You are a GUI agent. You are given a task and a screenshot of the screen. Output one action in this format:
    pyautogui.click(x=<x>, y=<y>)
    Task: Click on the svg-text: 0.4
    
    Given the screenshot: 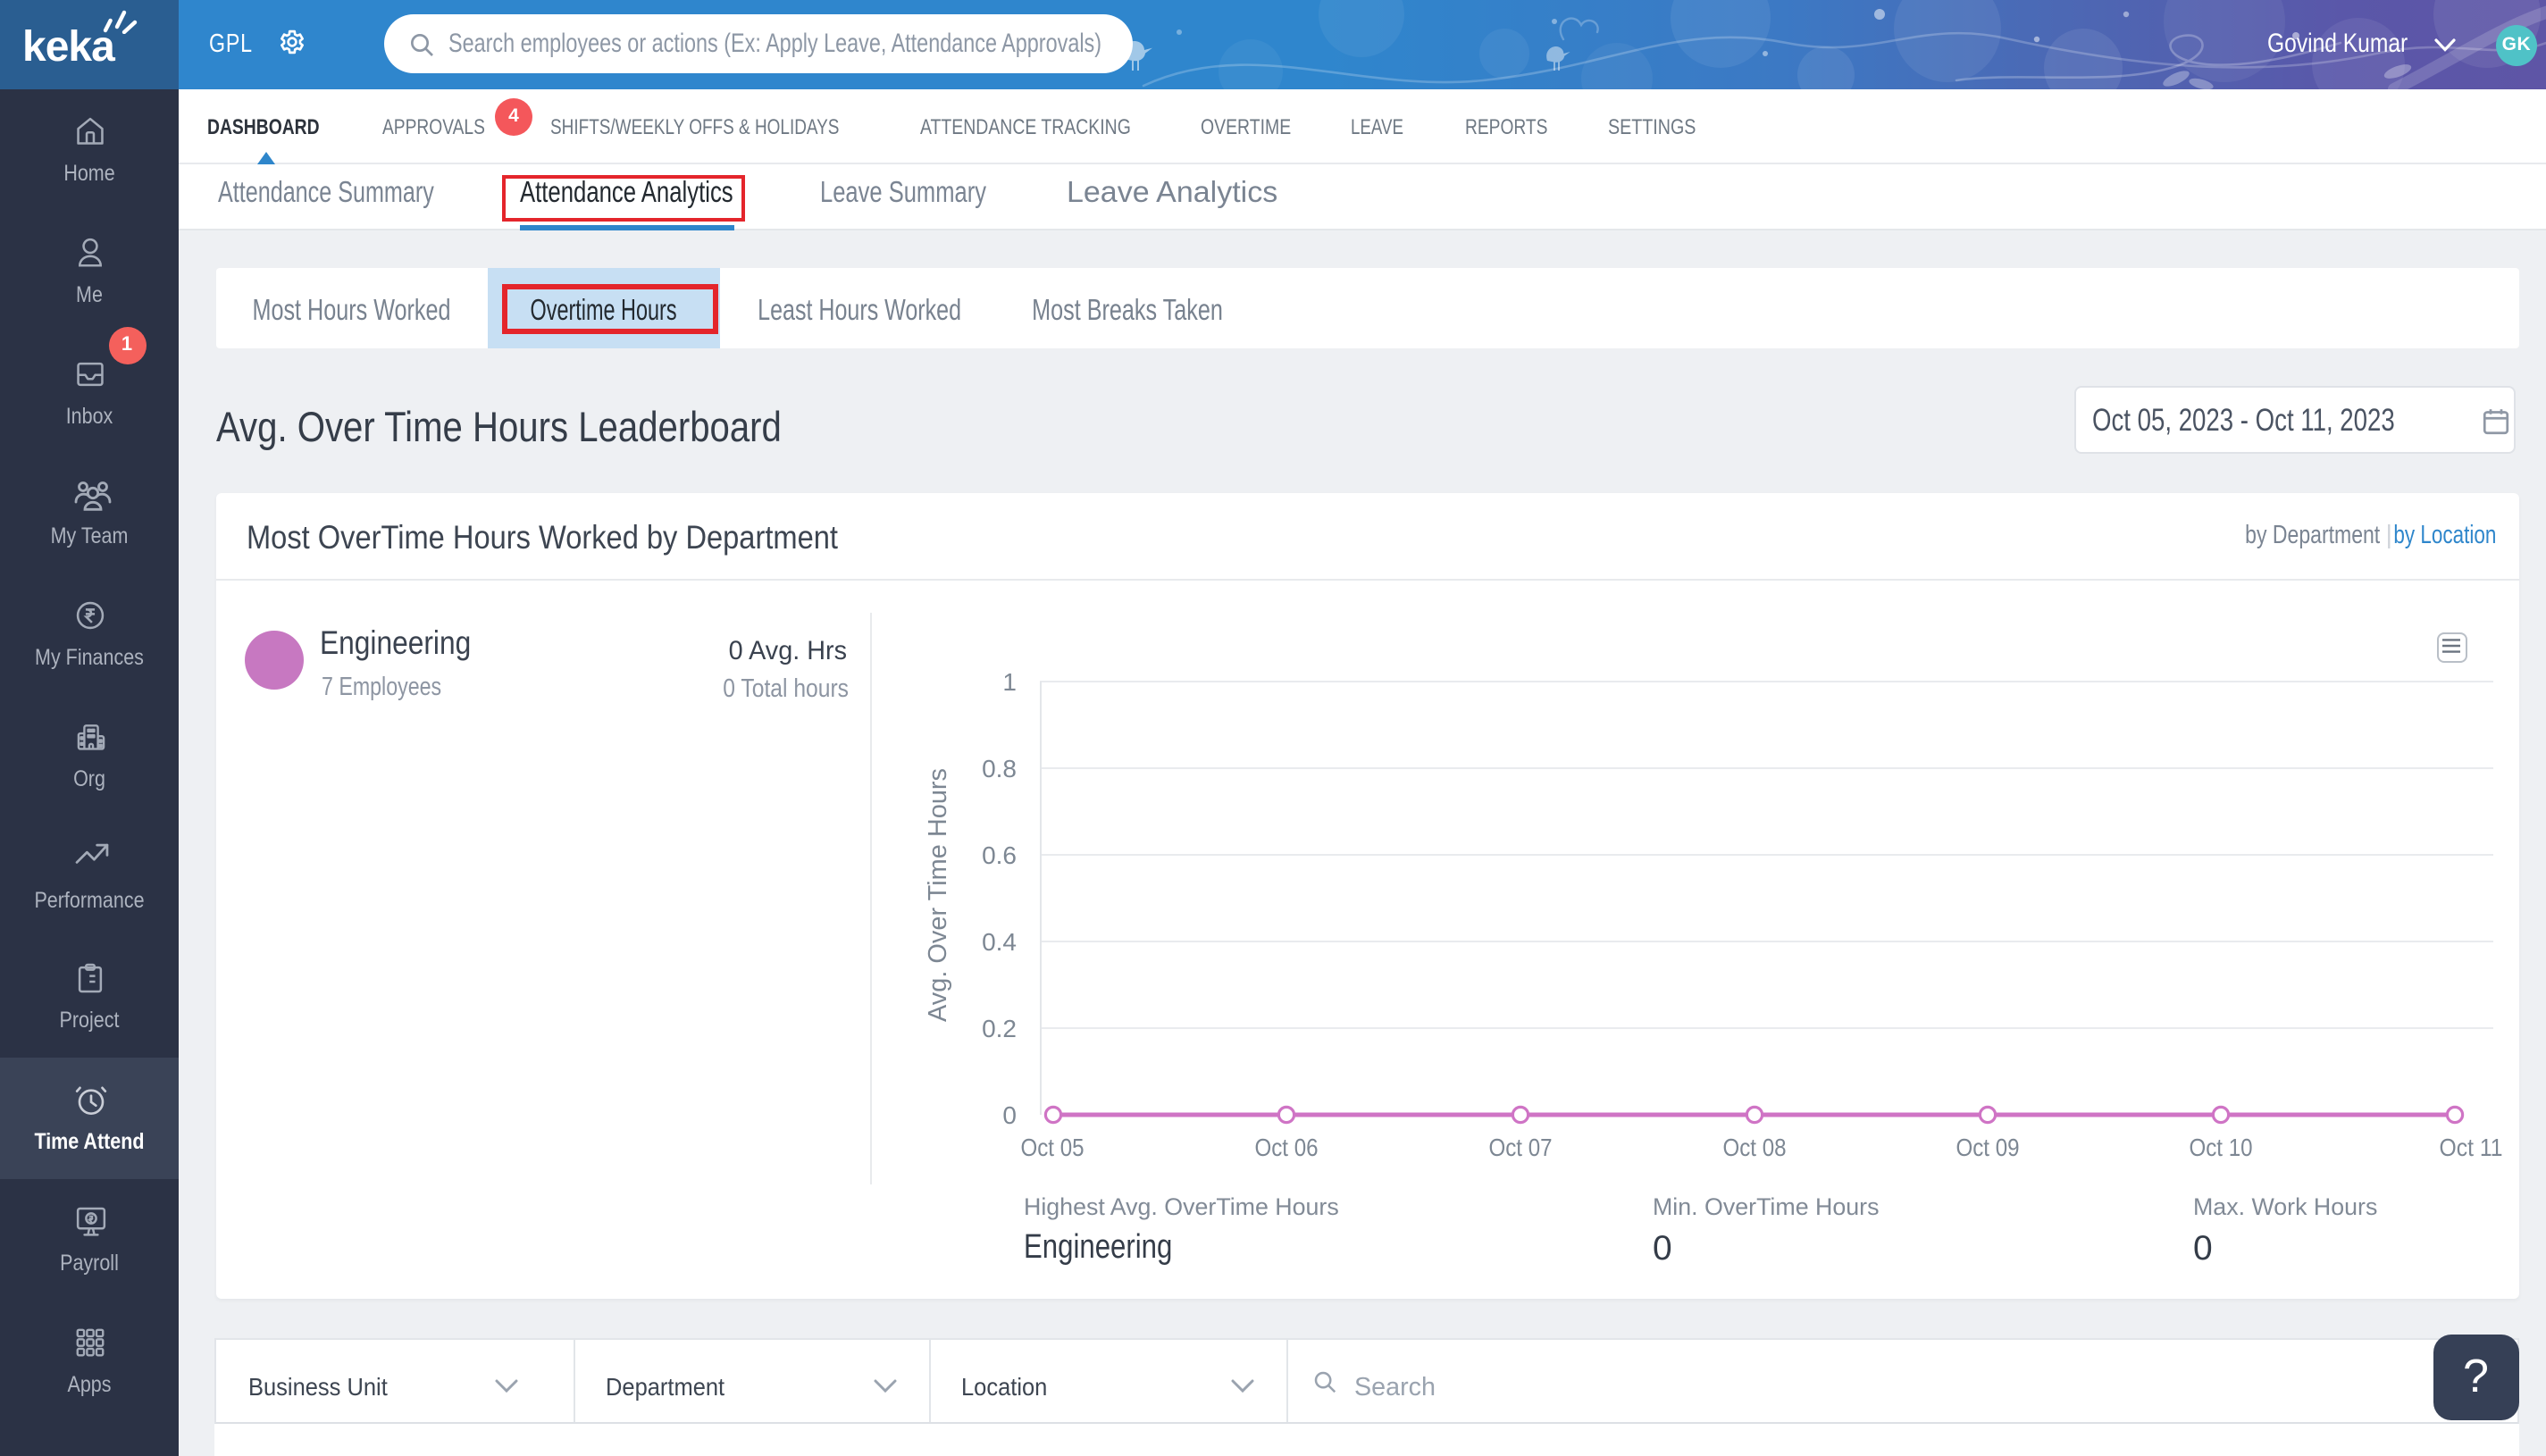 What is the action you would take?
    pyautogui.click(x=998, y=942)
    